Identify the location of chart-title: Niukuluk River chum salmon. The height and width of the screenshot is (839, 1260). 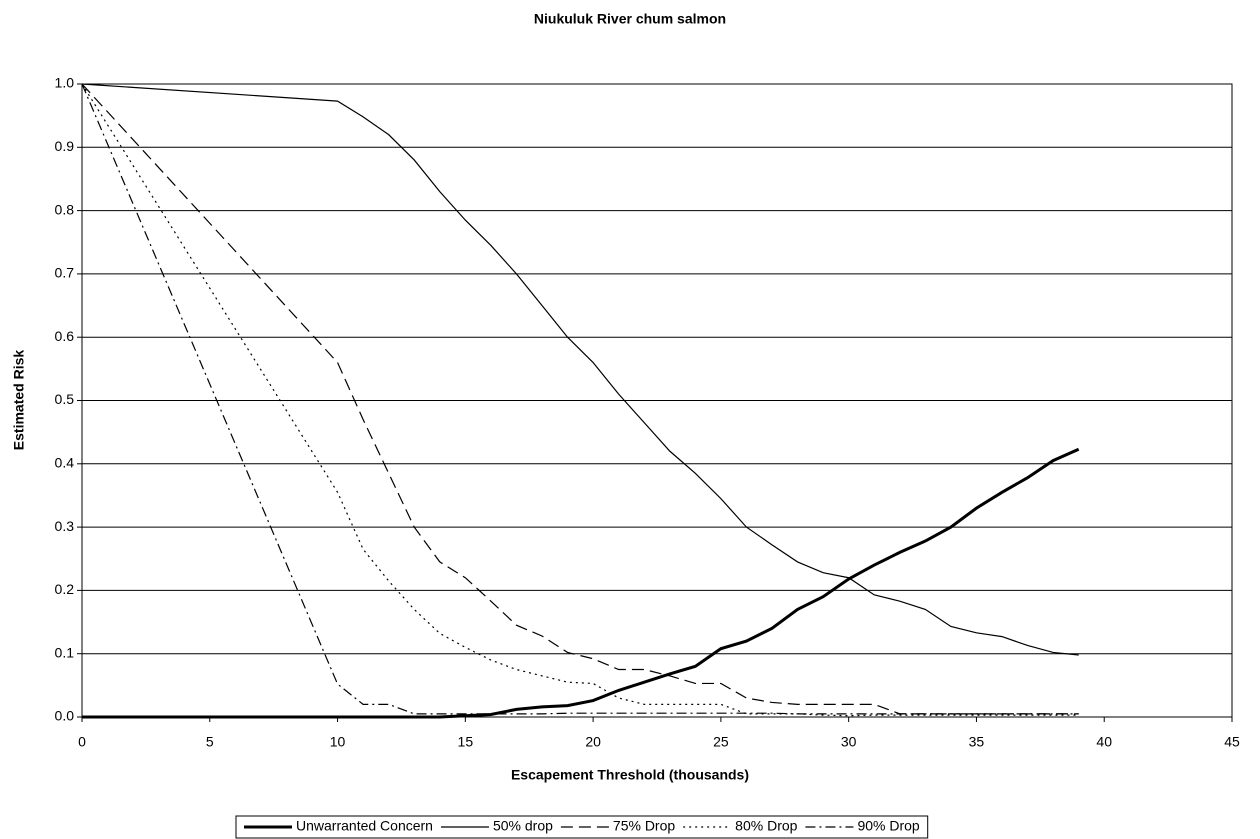
(630, 19).